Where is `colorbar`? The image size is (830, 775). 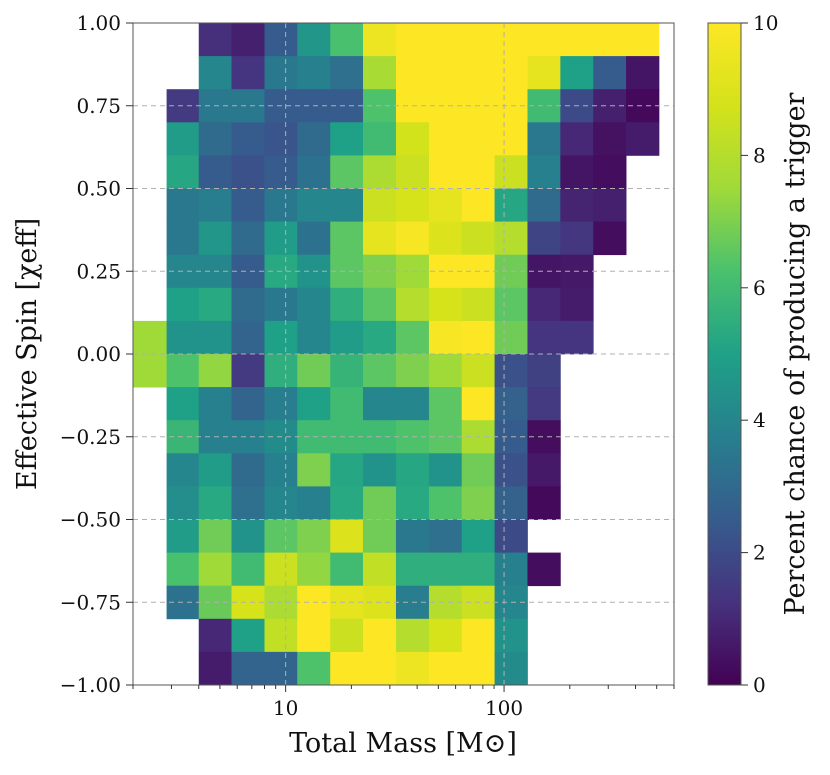 colorbar is located at coordinates (724, 354).